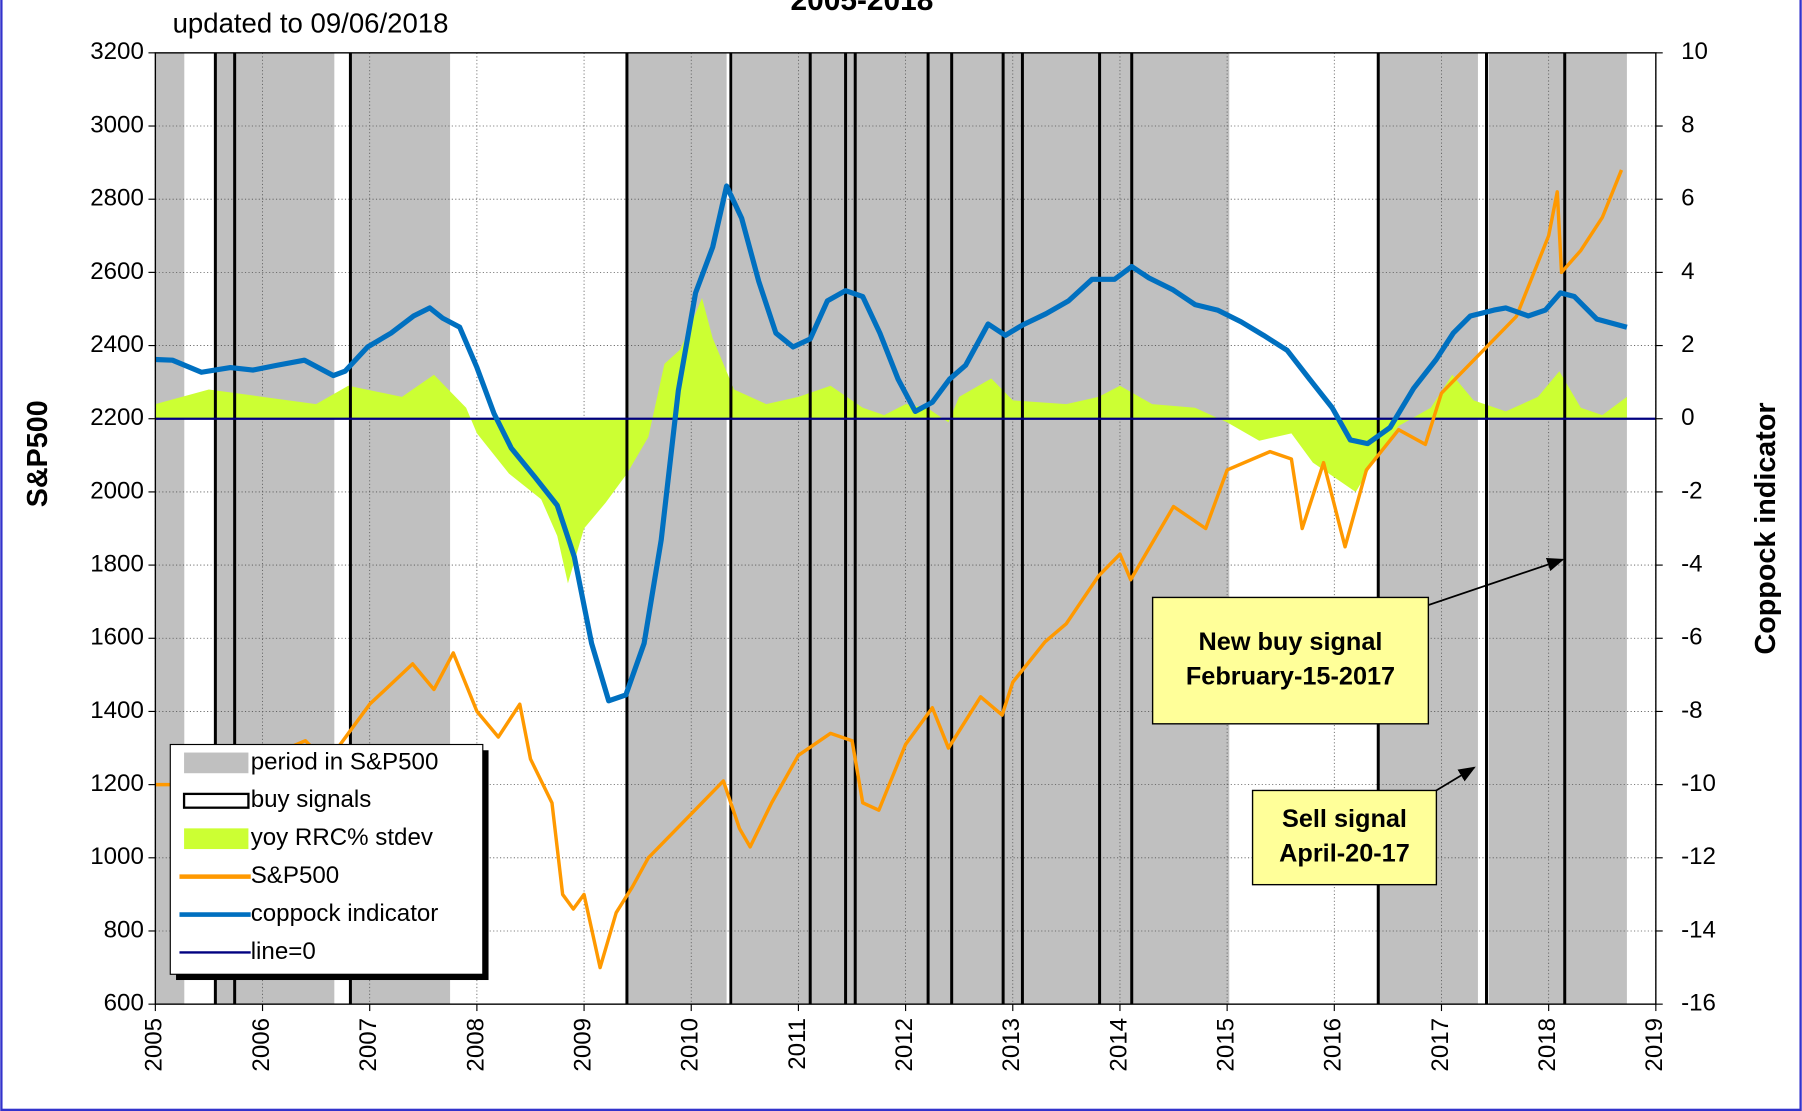 The image size is (1802, 1111). Describe the element at coordinates (1333, 1045) in the screenshot. I see `x-tick-label: 2016` at that location.